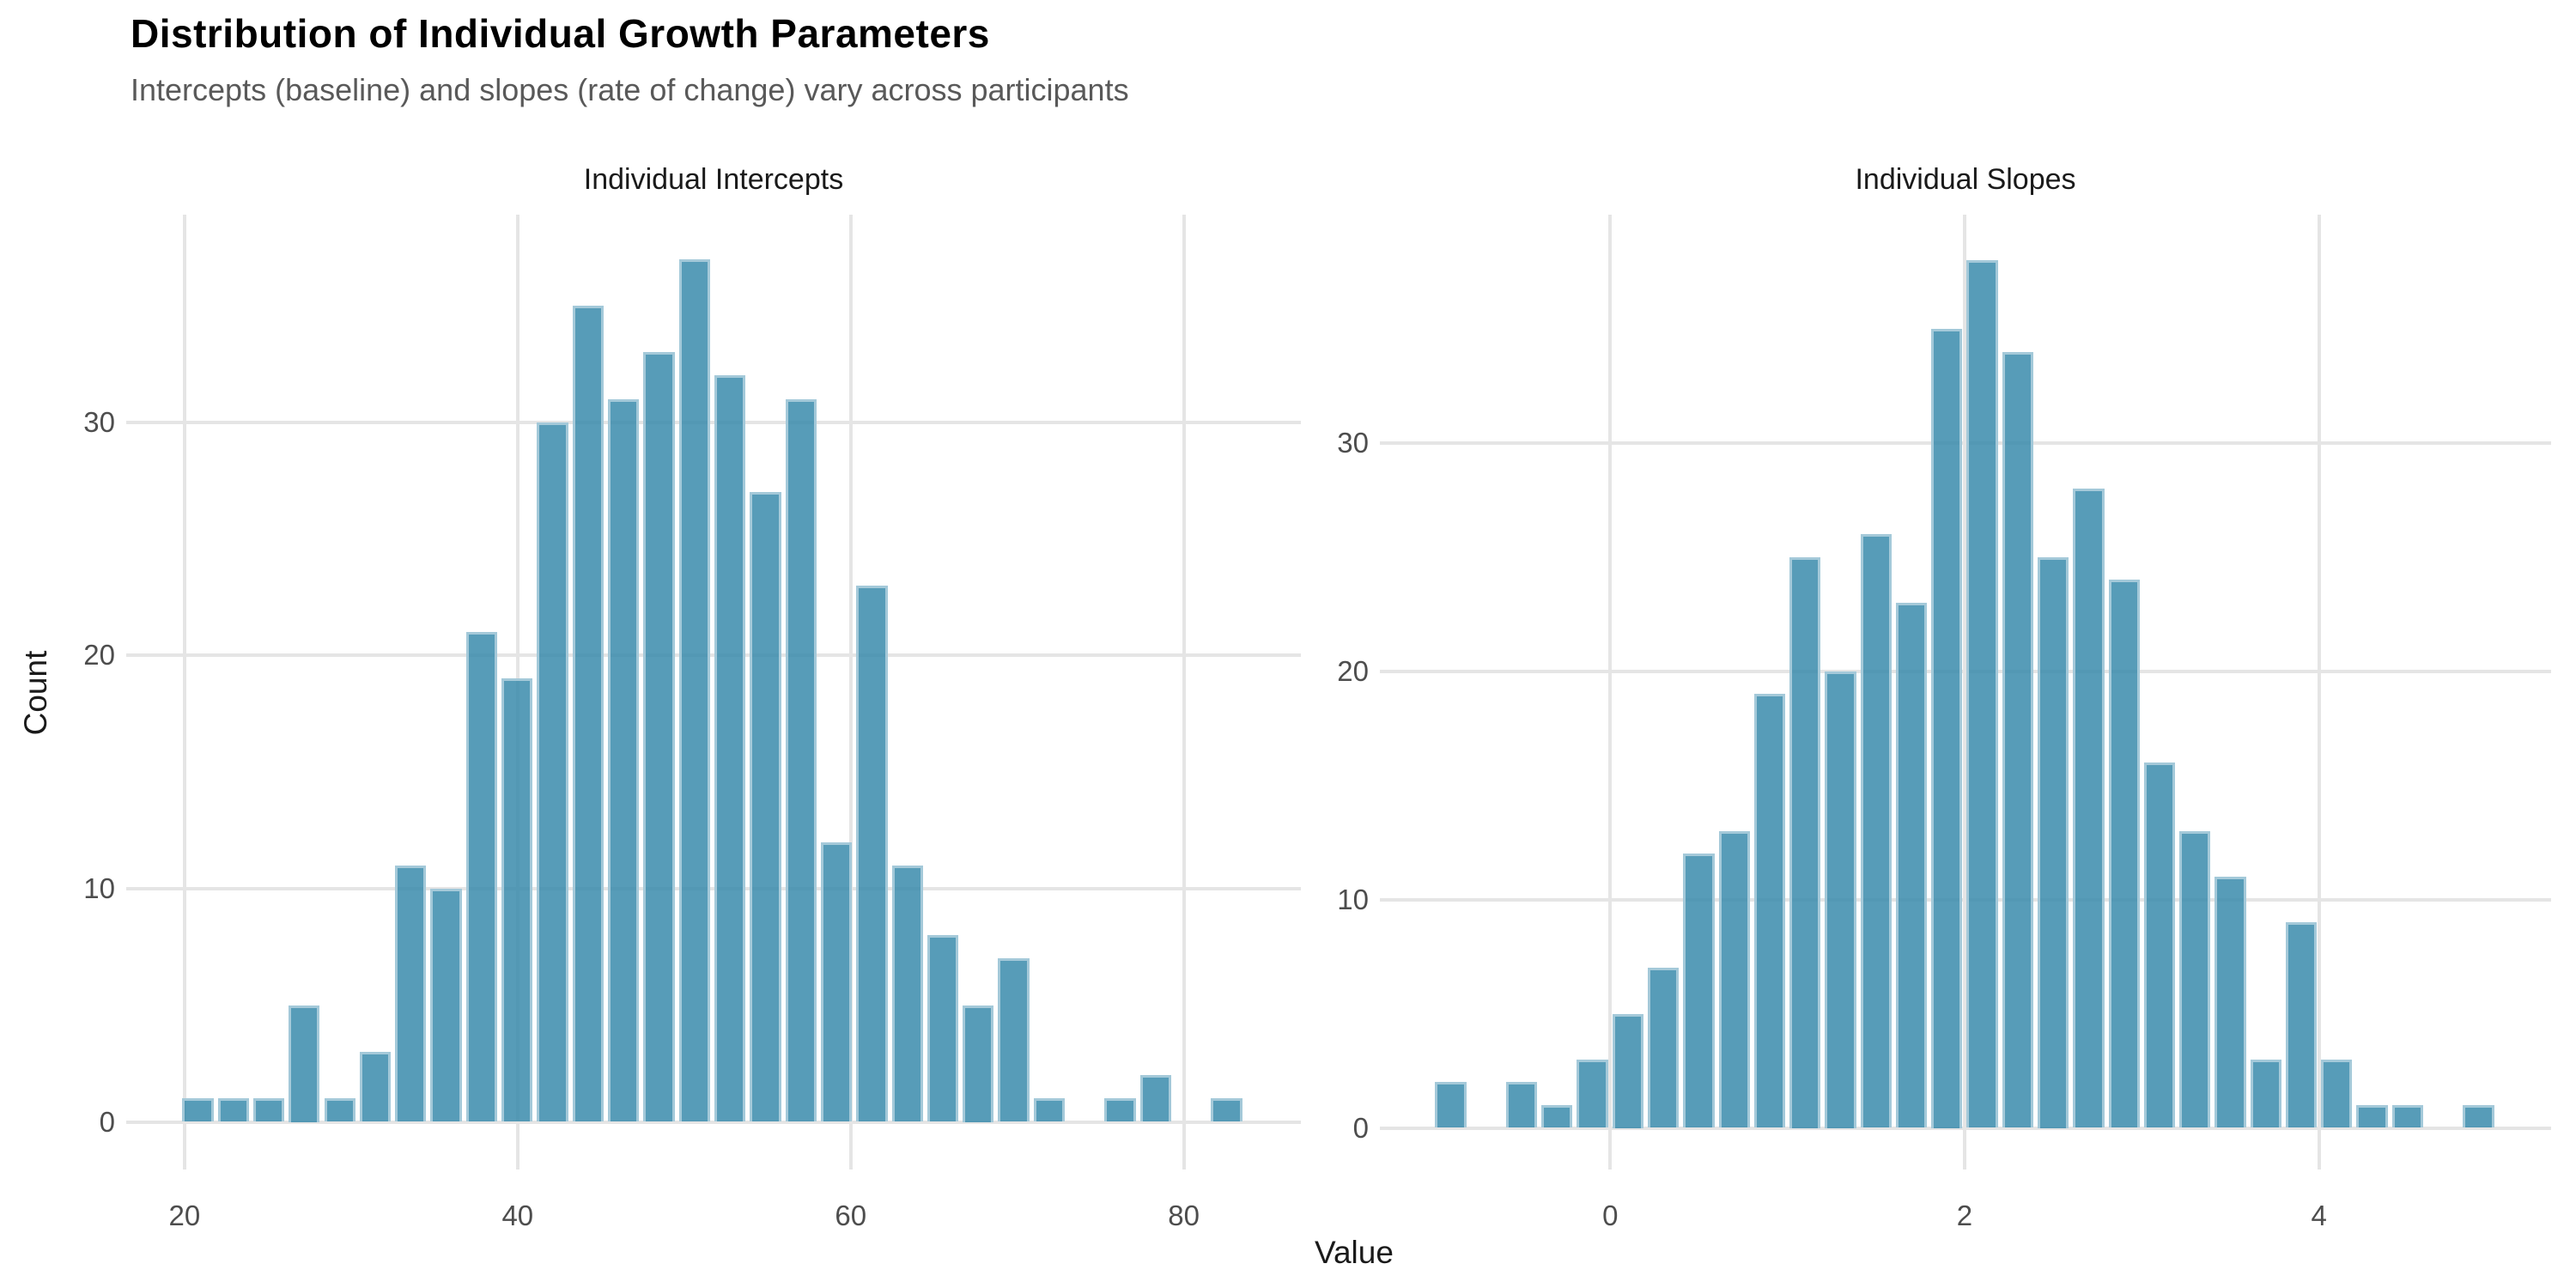  I want to click on x-tick-label: 20, so click(185, 1215).